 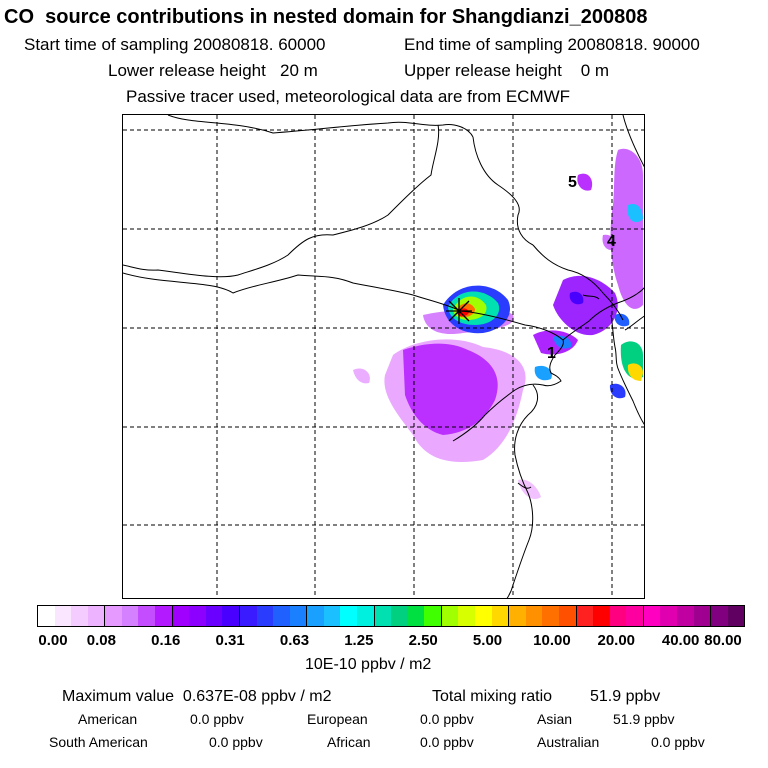 What do you see at coordinates (230, 640) in the screenshot?
I see `color-scale-tick-label: 0.31` at bounding box center [230, 640].